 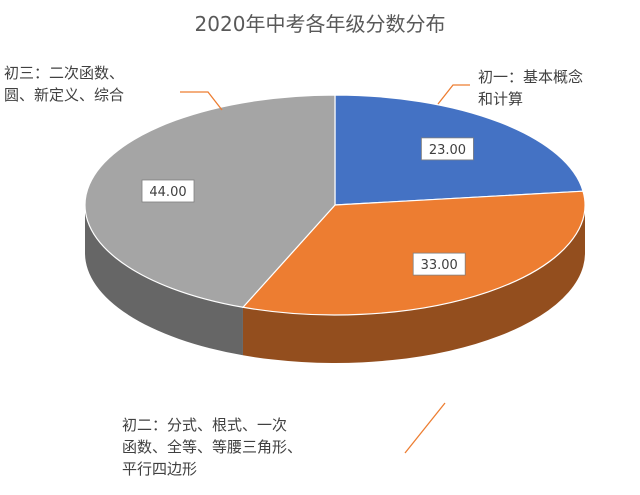 I want to click on value-label-1: 33.00, so click(x=439, y=264).